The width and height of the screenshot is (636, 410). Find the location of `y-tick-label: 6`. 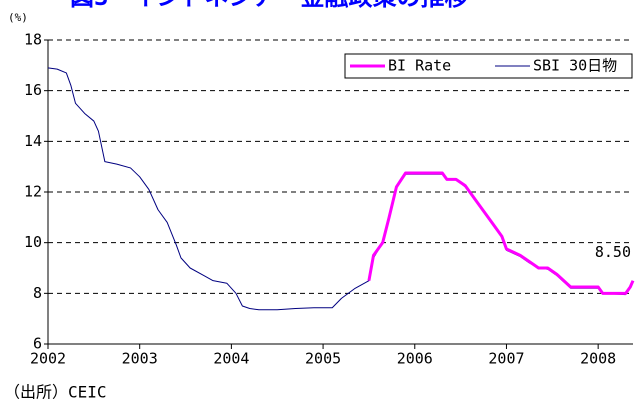

y-tick-label: 6 is located at coordinates (37, 344).